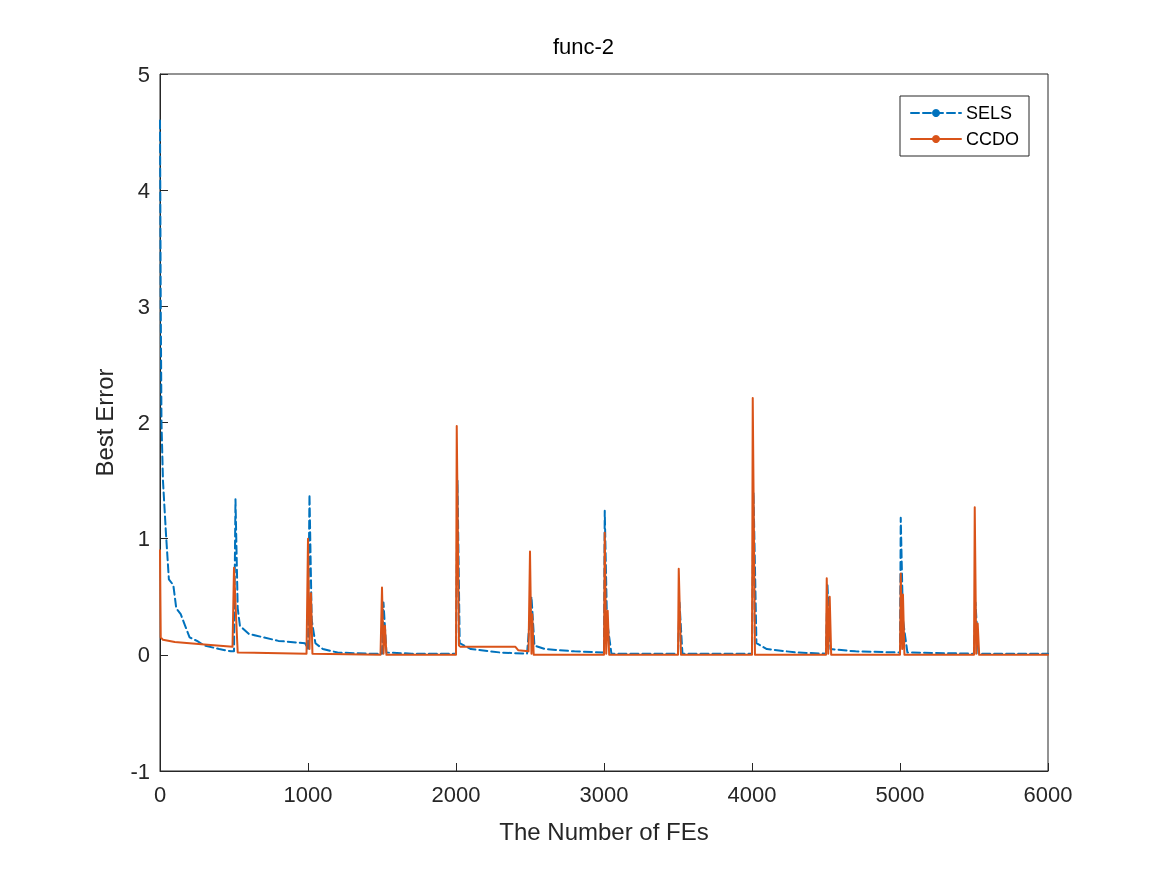  I want to click on y-tick-label: 3, so click(143, 306).